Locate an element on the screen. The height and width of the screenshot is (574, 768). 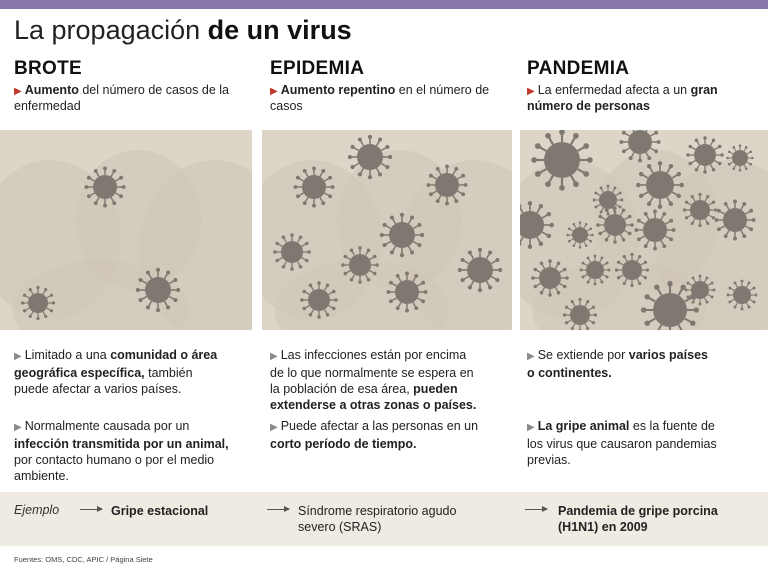
example-pandemia: Pandemia de gripe porcina (H1N1) en 2009 is located at coordinates (638, 519).